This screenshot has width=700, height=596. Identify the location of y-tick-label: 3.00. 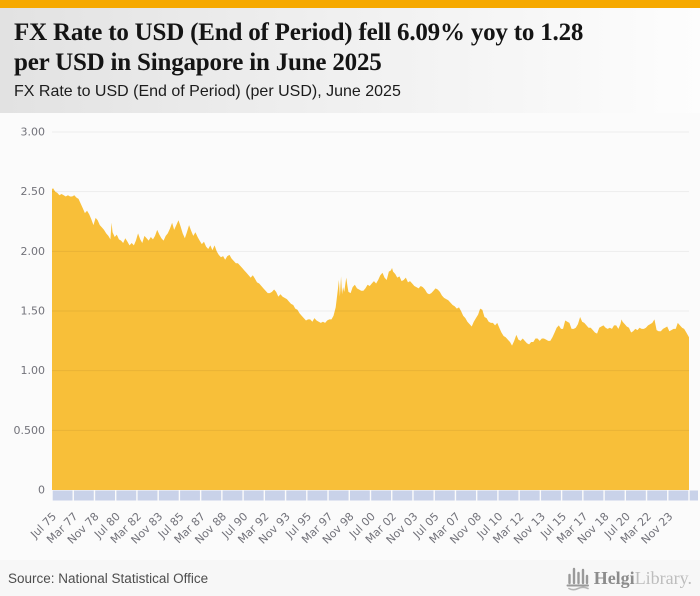
(33, 132).